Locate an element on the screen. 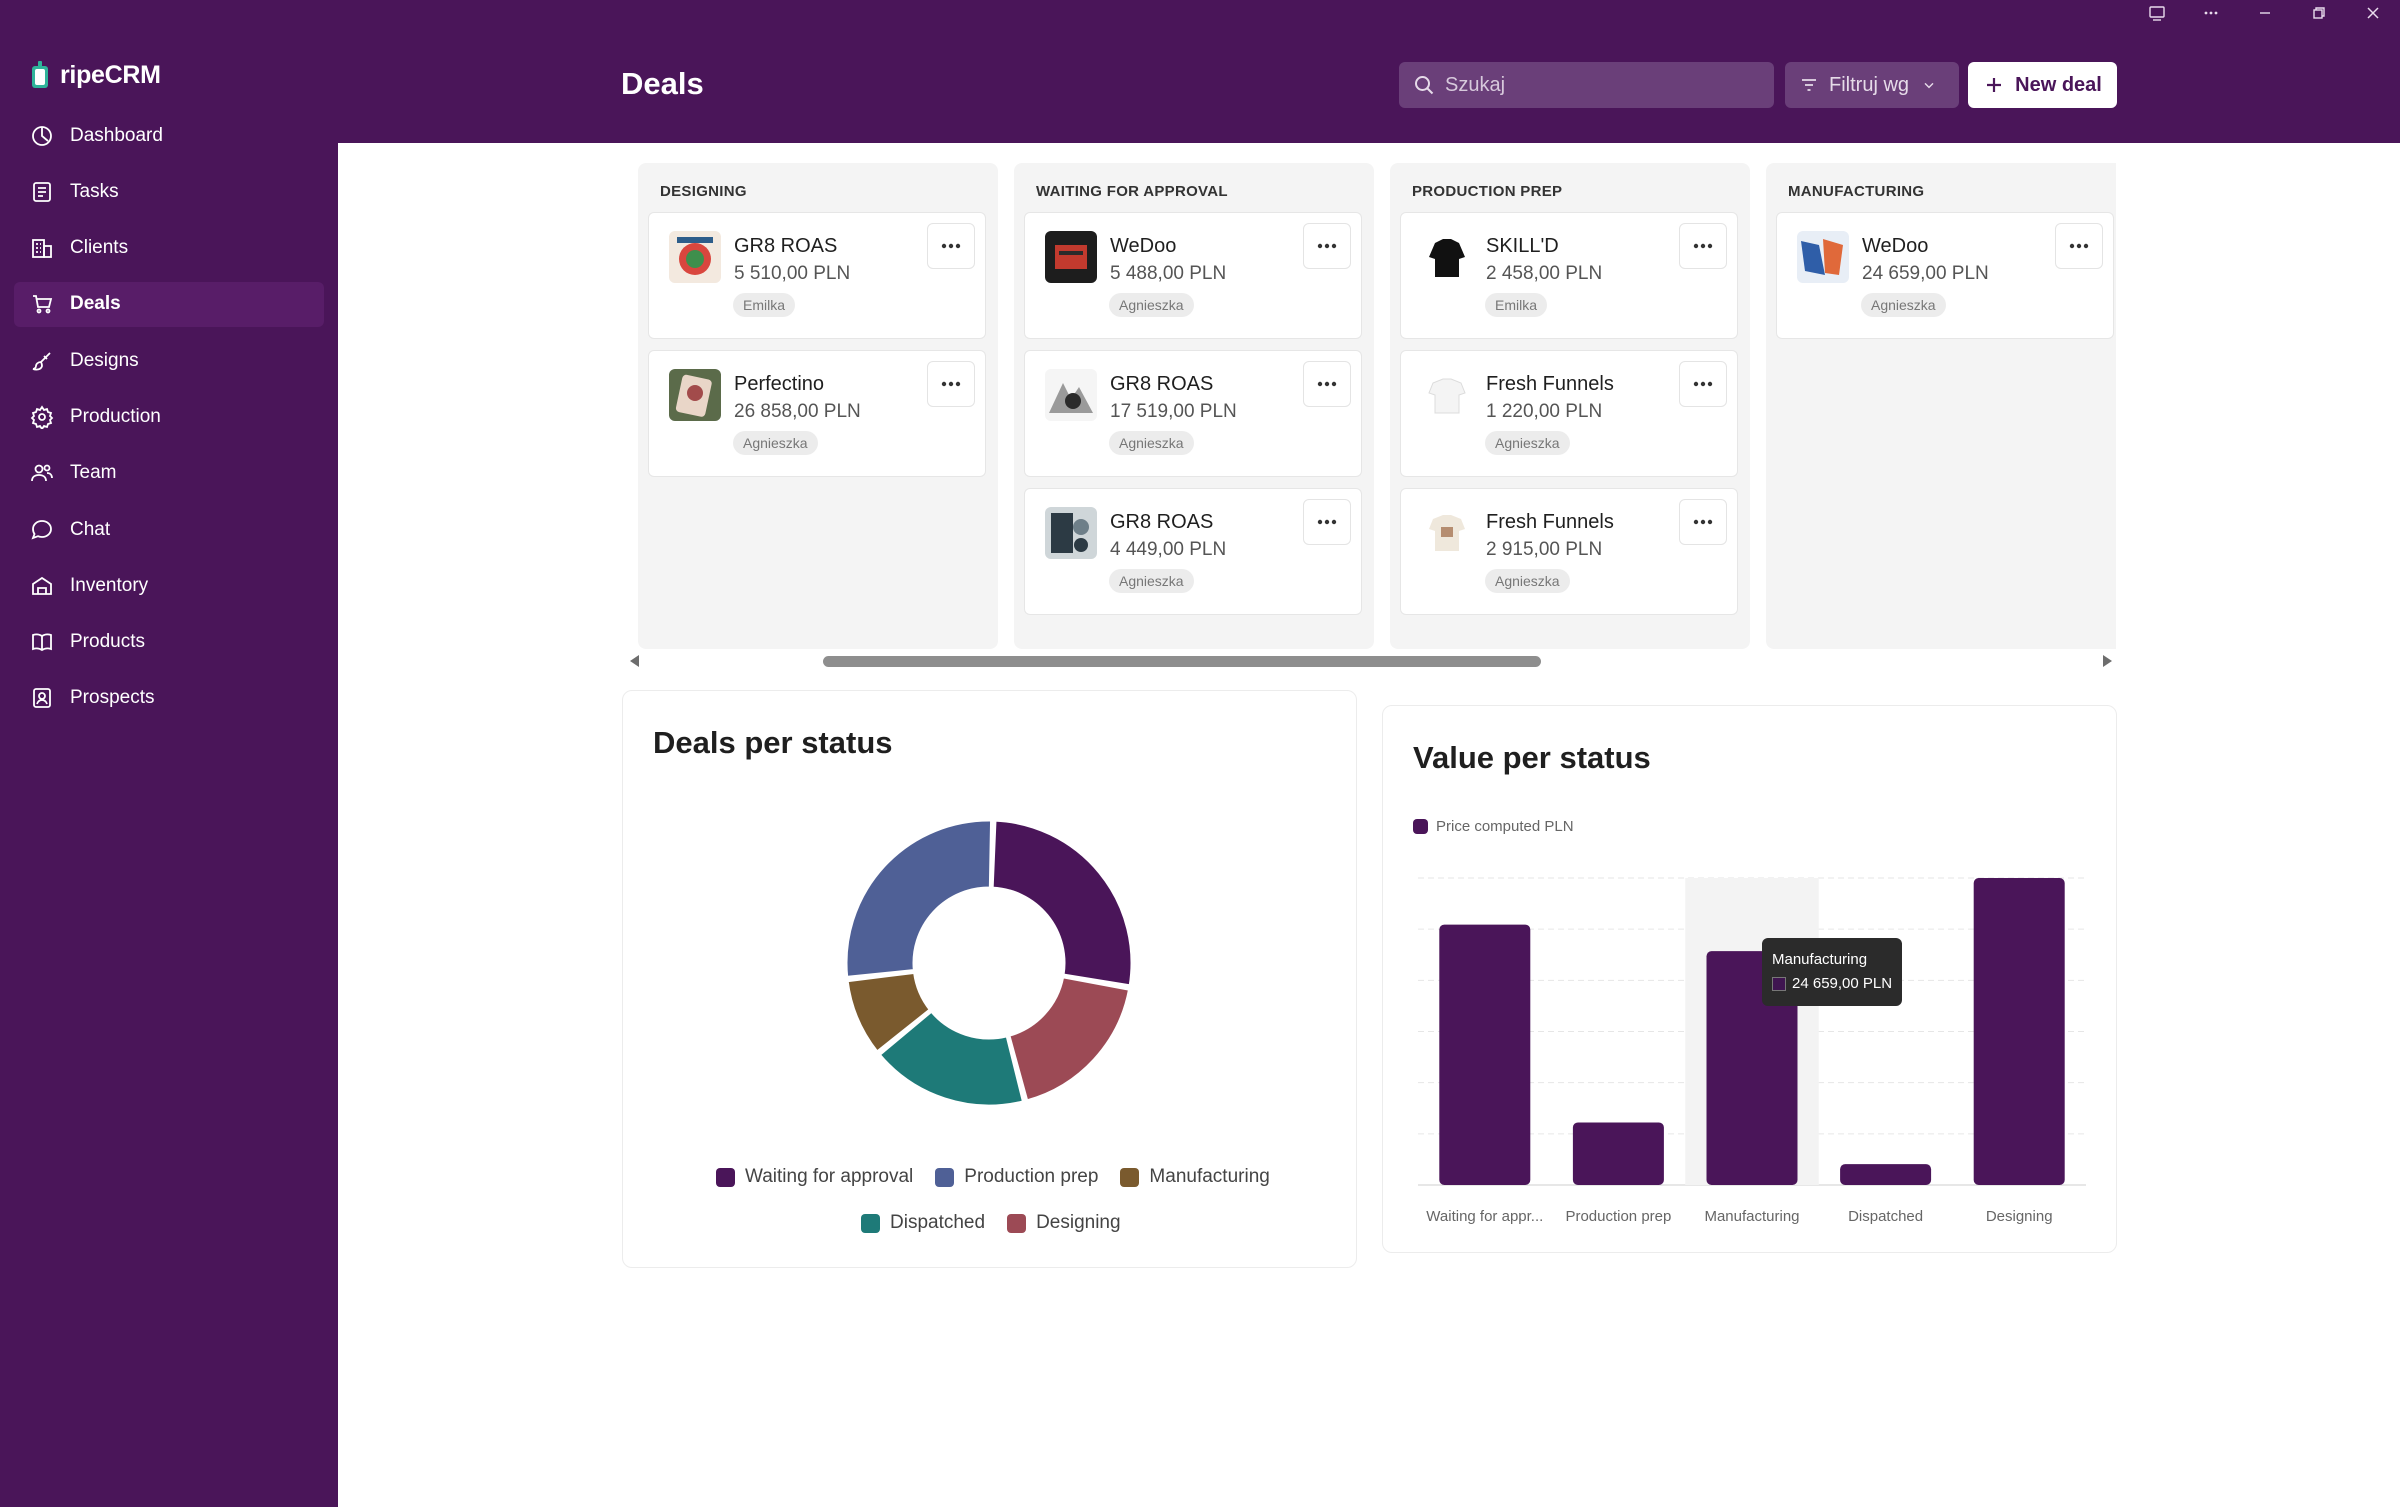 The width and height of the screenshot is (2400, 1507). legend-item: Waiting for approval is located at coordinates (814, 1177).